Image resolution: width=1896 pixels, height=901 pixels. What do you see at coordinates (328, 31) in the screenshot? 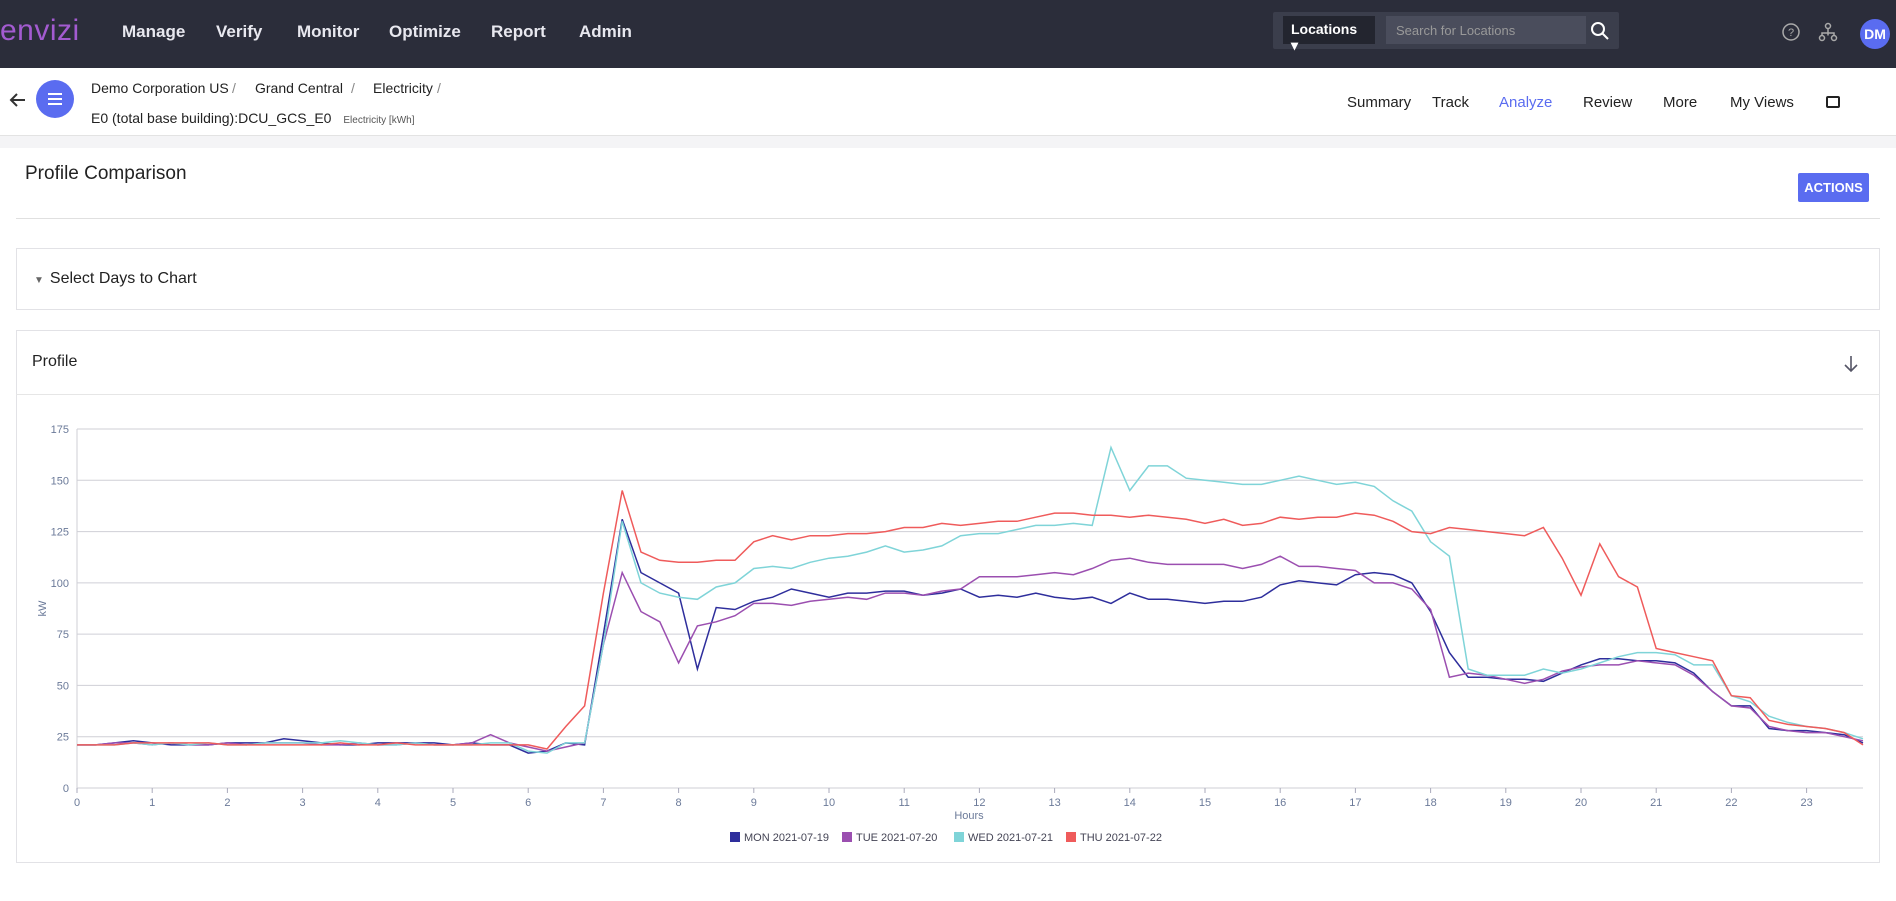
I see `nav-item: Monitor` at bounding box center [328, 31].